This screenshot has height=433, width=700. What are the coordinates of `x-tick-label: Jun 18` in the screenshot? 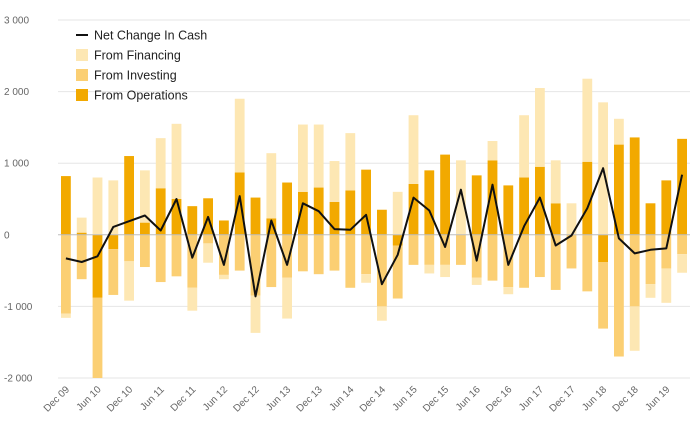 It's located at (594, 398).